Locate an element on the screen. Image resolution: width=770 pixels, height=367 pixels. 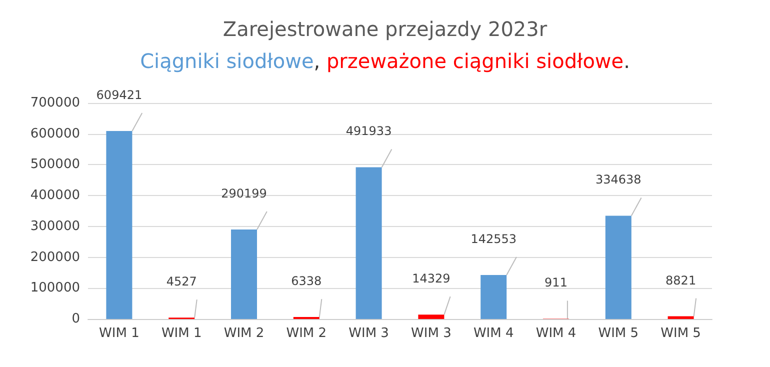
data-label: 290199 is located at coordinates (244, 193).